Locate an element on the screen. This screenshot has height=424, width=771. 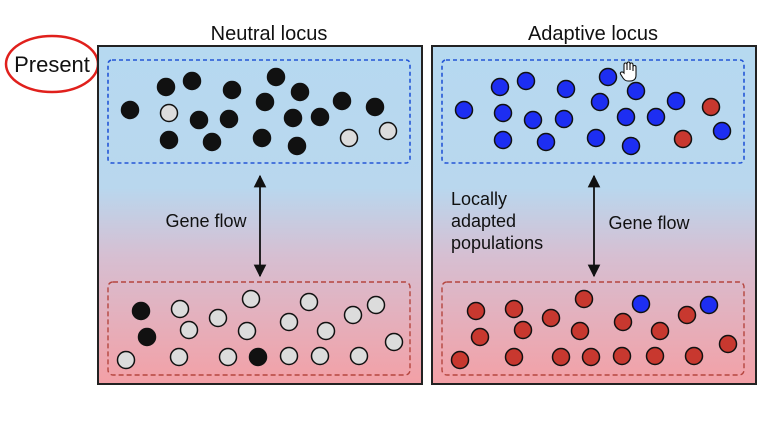
neutral-top-dots is located at coordinates (259, 111).